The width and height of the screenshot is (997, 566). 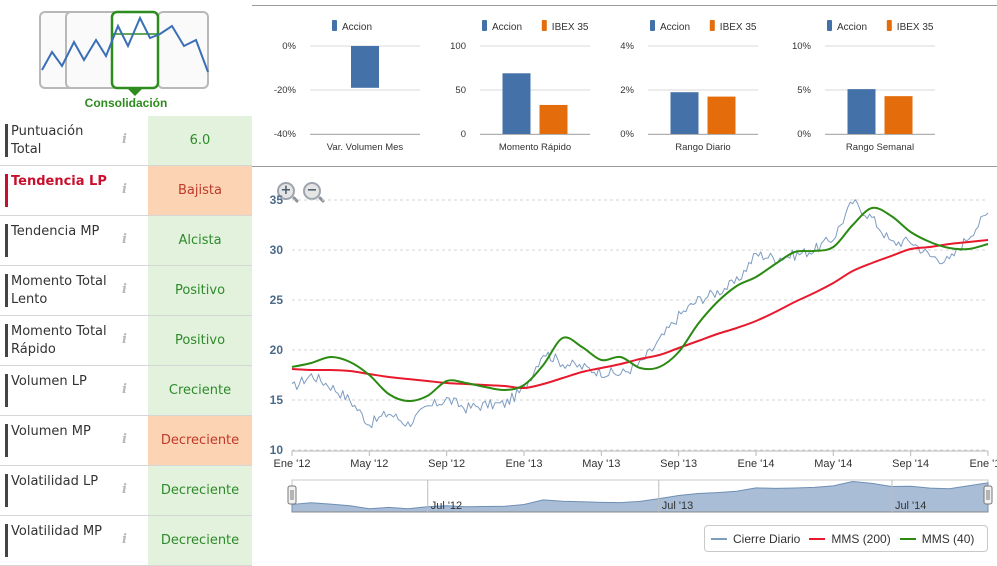 I want to click on mini-chart-plot: Accion IBEX 35 100 50 0 Momento Rápido, so click(x=520, y=86).